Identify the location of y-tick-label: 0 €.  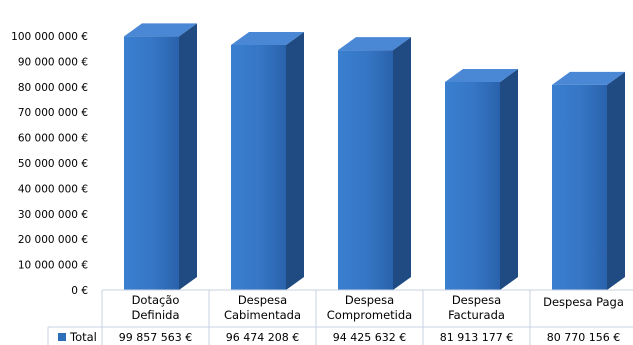
(79, 291).